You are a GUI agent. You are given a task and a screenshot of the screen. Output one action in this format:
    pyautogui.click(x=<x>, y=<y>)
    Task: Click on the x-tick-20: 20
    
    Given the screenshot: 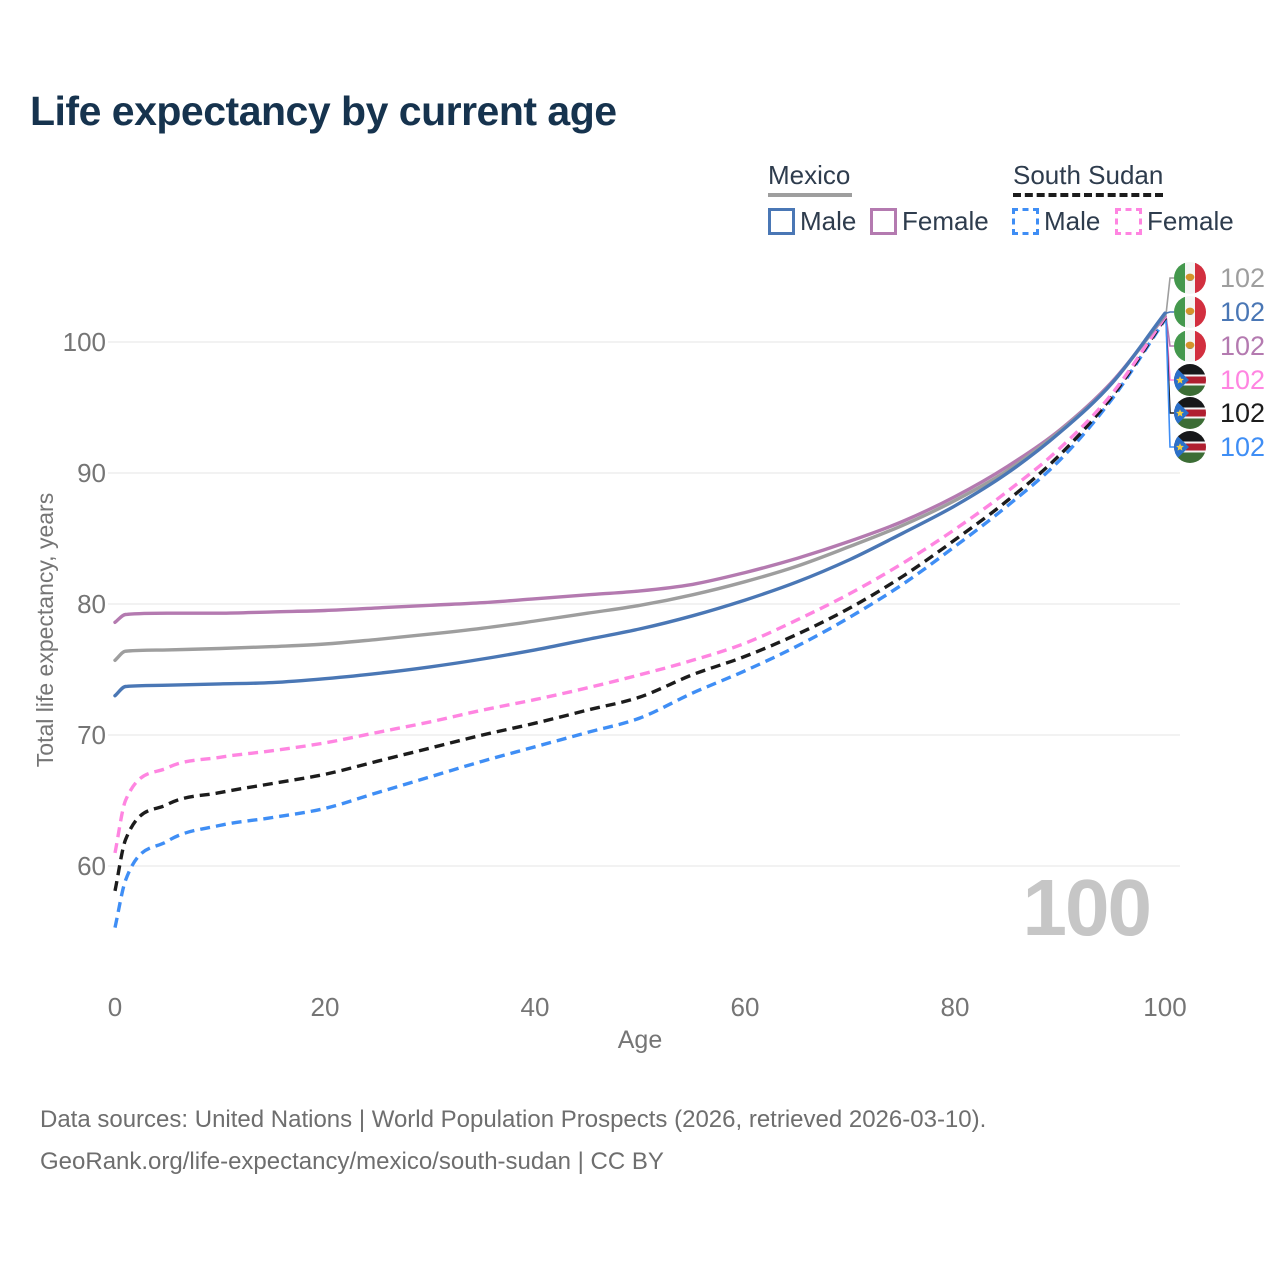 What is the action you would take?
    pyautogui.click(x=325, y=1007)
    